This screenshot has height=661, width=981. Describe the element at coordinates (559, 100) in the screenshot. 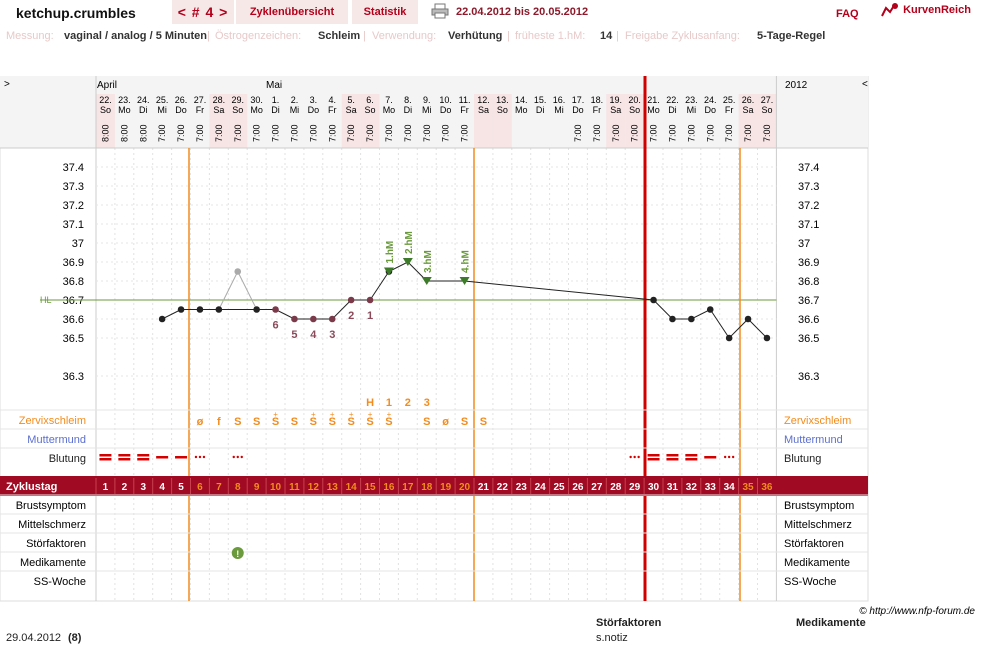

I see `day-date: 16.` at that location.